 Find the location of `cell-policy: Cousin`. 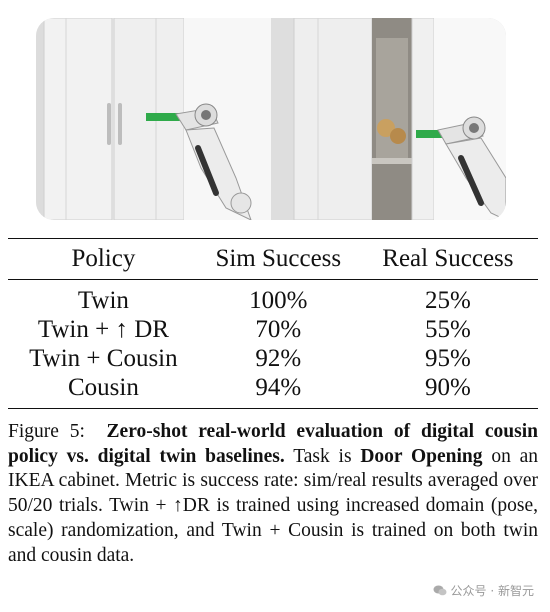

cell-policy: Cousin is located at coordinates (103, 387).